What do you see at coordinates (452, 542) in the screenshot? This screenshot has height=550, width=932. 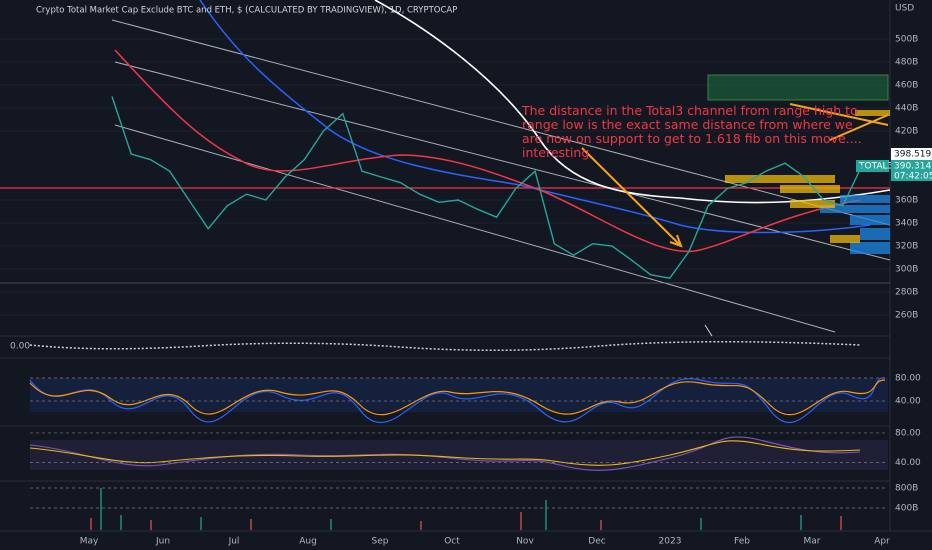 I see `x-tick-label: Oct` at bounding box center [452, 542].